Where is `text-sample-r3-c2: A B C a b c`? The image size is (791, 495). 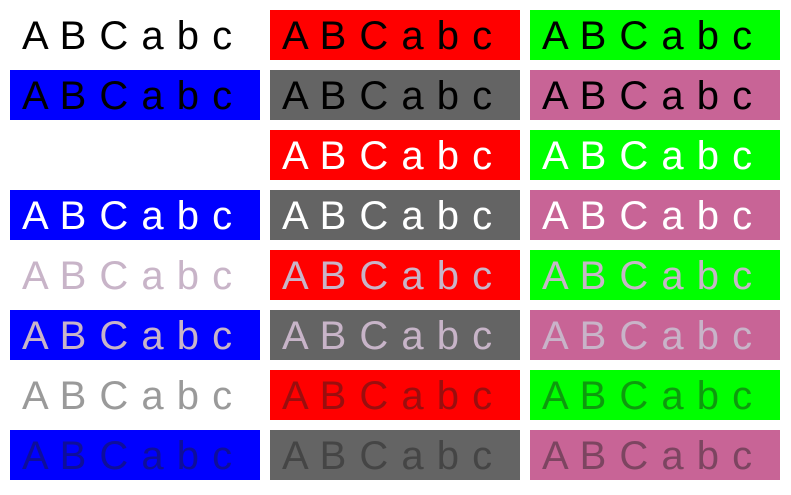 text-sample-r3-c2: A B C a b c is located at coordinates (655, 215).